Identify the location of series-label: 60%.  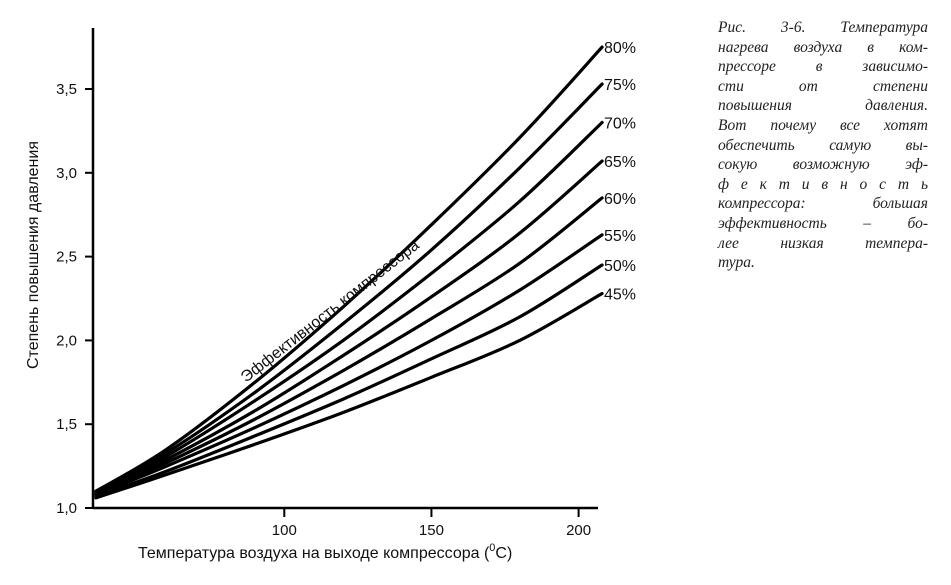
(620, 199).